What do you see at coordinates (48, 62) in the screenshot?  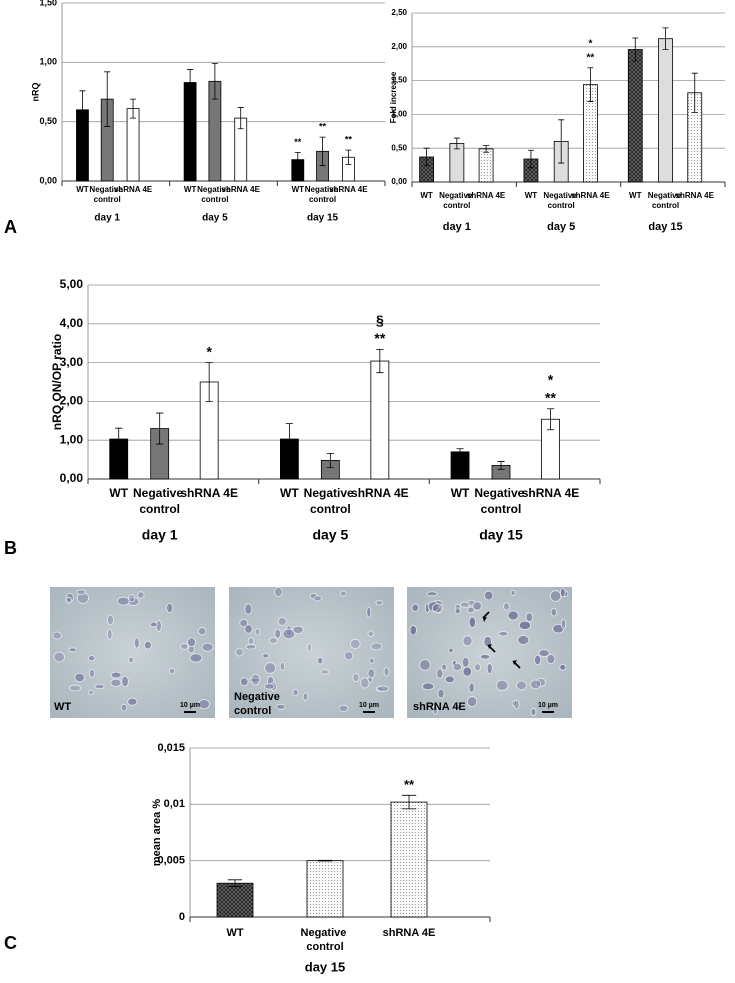 I see `y-tick-label: 1,00` at bounding box center [48, 62].